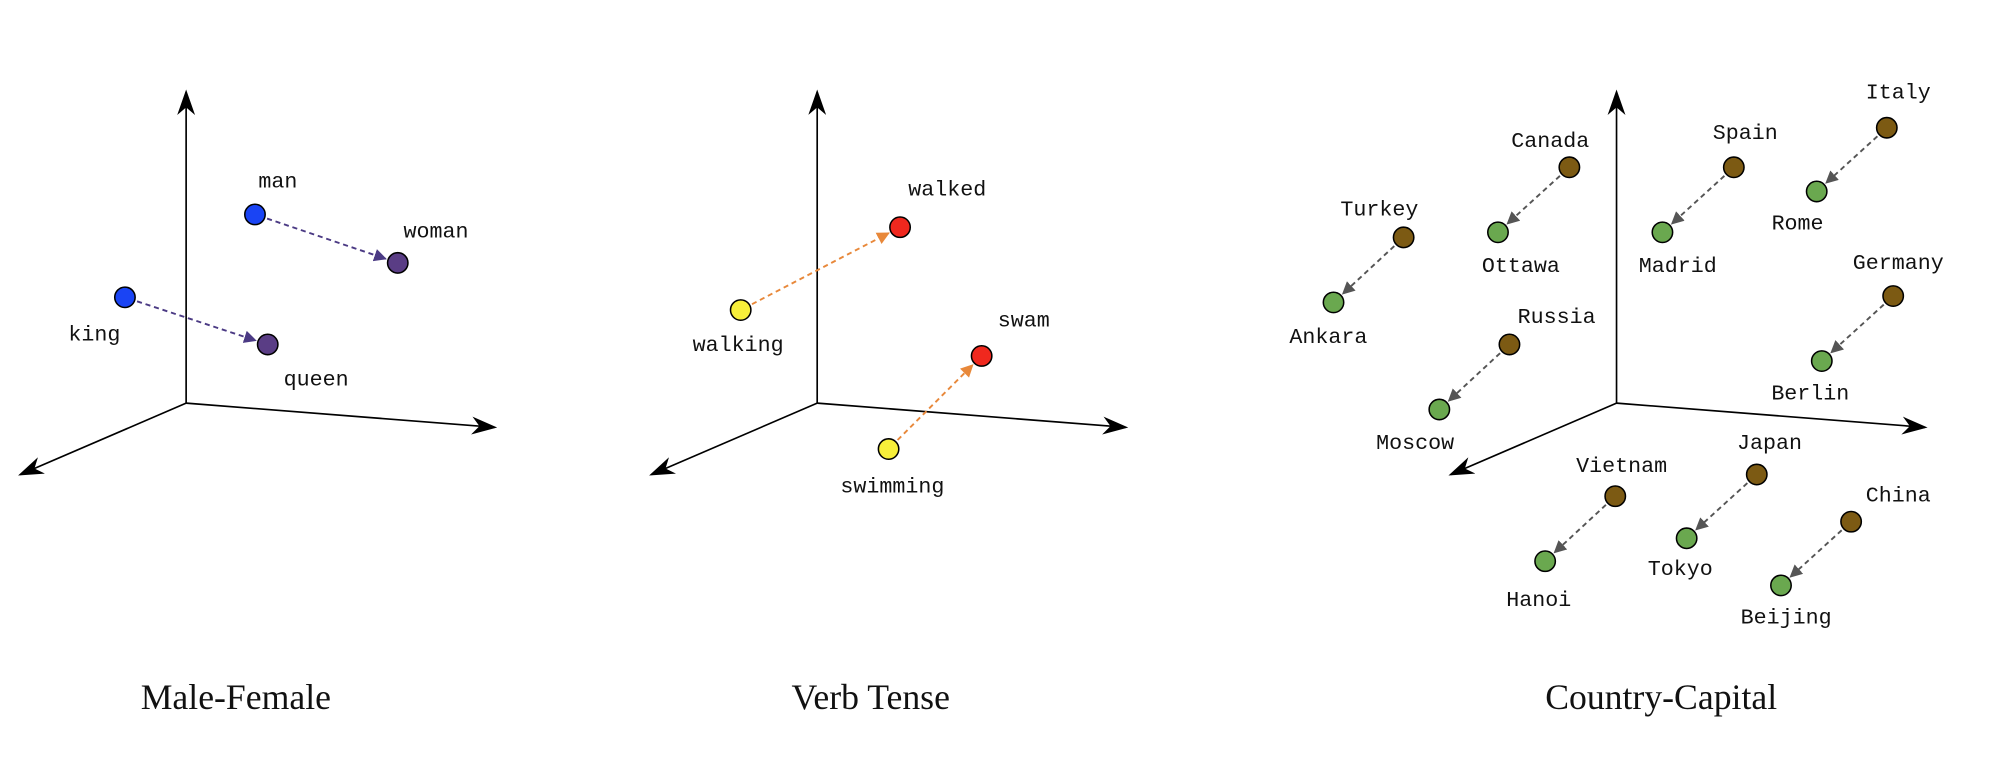  I want to click on label-italy: Italy, so click(1898, 92).